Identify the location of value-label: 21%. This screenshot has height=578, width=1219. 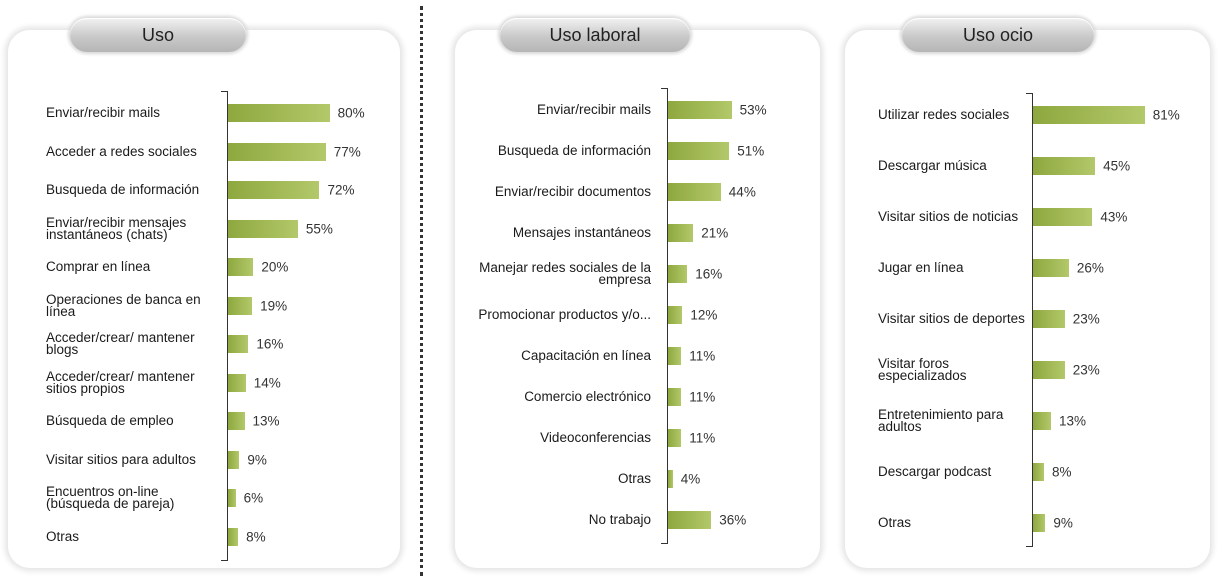
(715, 233).